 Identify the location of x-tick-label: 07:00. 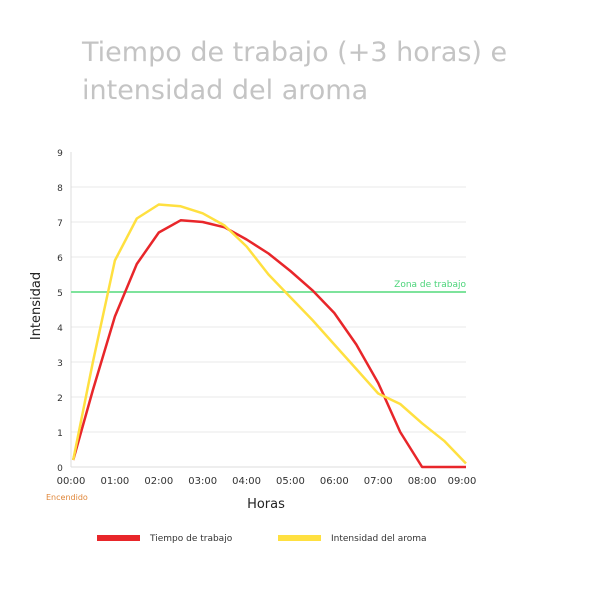
(378, 481).